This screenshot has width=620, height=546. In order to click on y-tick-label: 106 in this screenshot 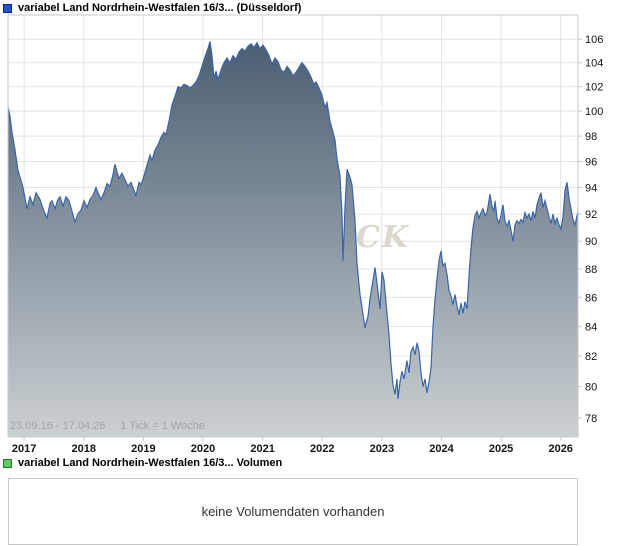, I will do `click(594, 40)`.